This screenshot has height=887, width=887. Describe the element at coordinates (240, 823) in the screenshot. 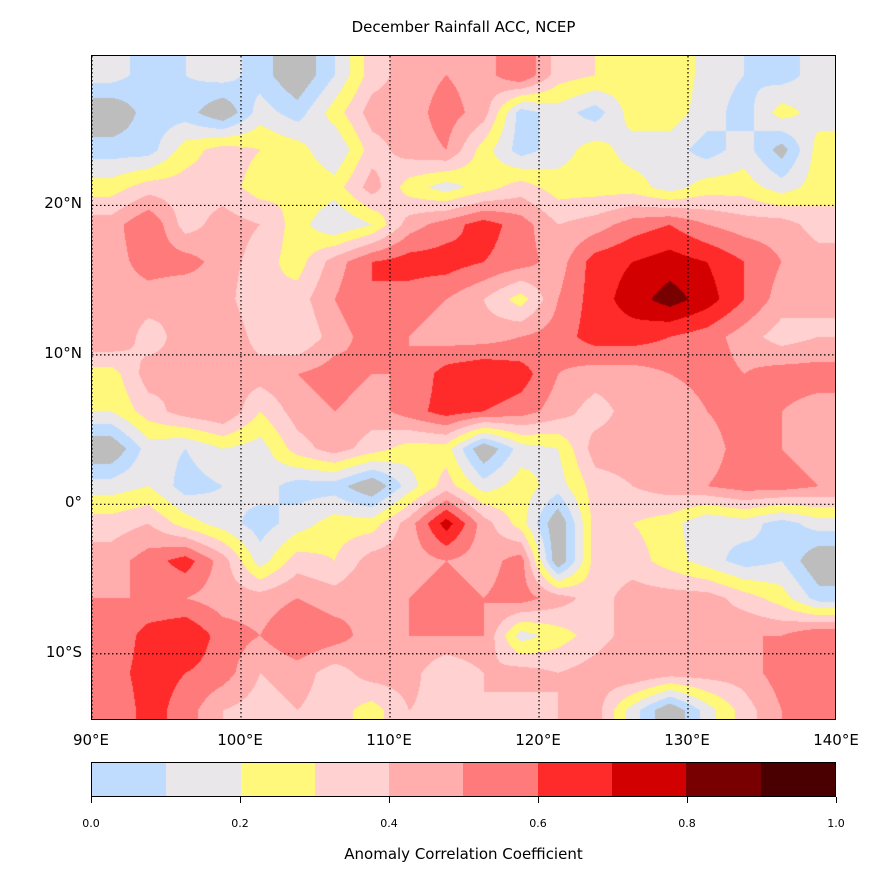

I see `colorbar-tick-label: 0.2` at that location.